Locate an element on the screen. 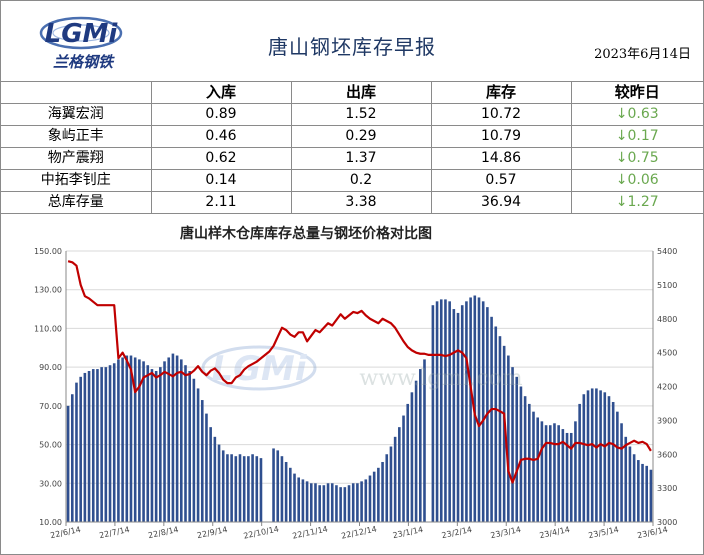 The image size is (704, 555). table-row: 海翼宏润 0.89 1.52 10.72 ↓0.63 is located at coordinates (352, 114).